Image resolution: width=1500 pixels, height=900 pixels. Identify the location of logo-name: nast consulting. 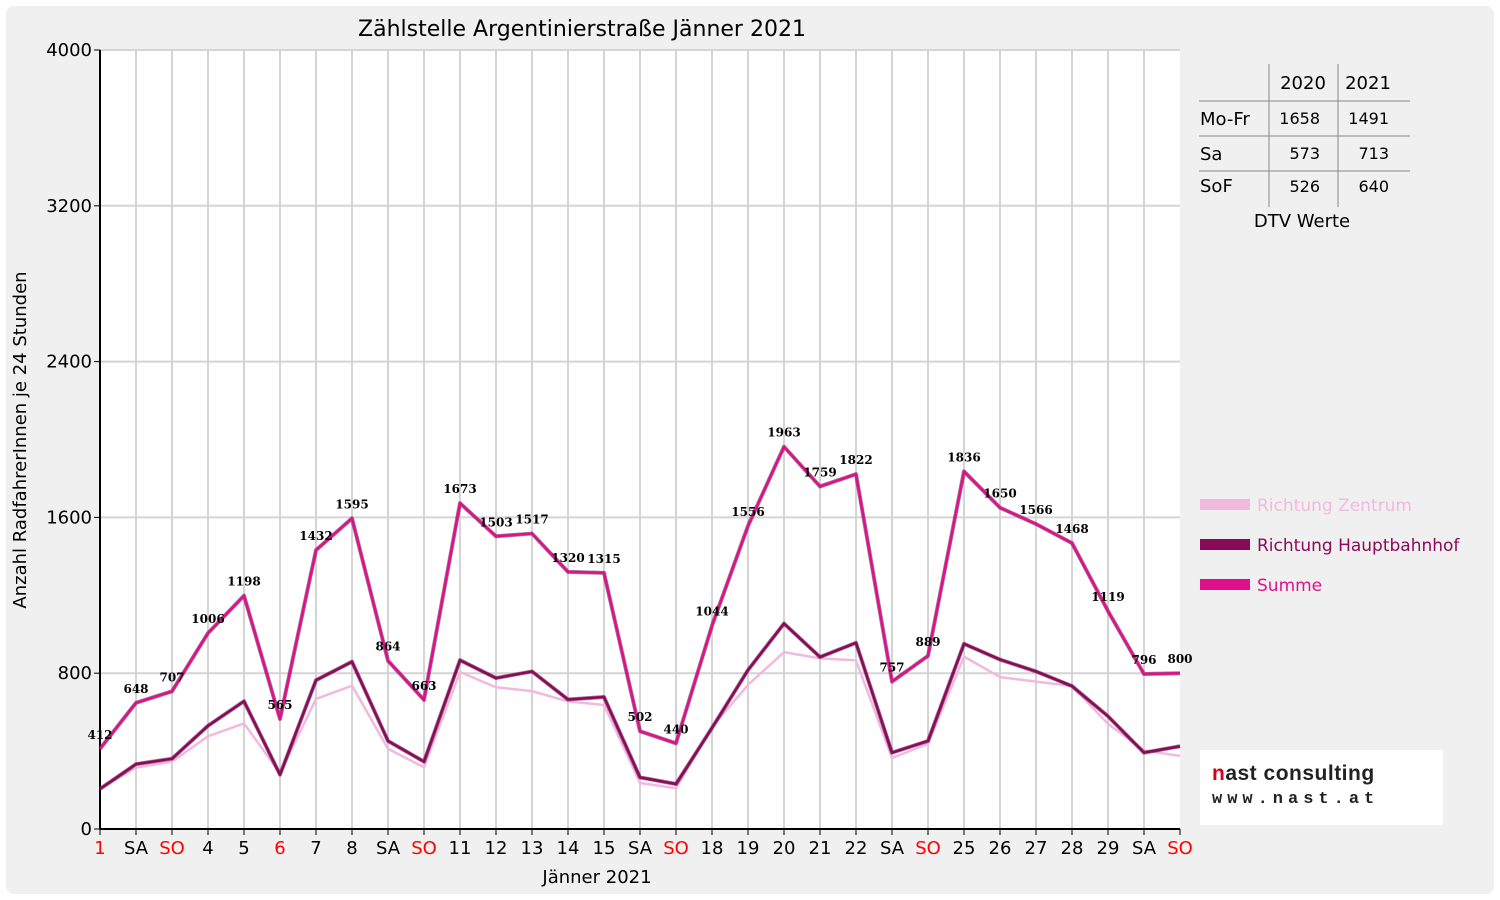
(1293, 774).